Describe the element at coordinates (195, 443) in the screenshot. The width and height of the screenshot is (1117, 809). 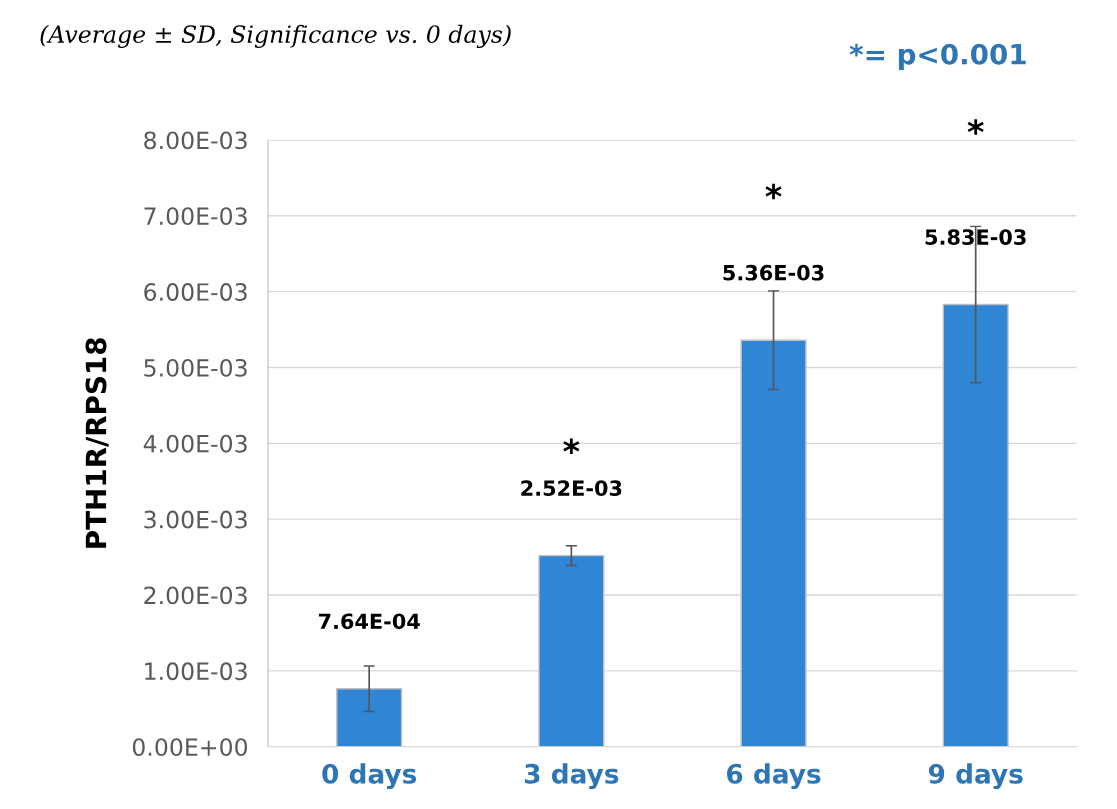
I see `y-tick-label: 4.00E-03` at that location.